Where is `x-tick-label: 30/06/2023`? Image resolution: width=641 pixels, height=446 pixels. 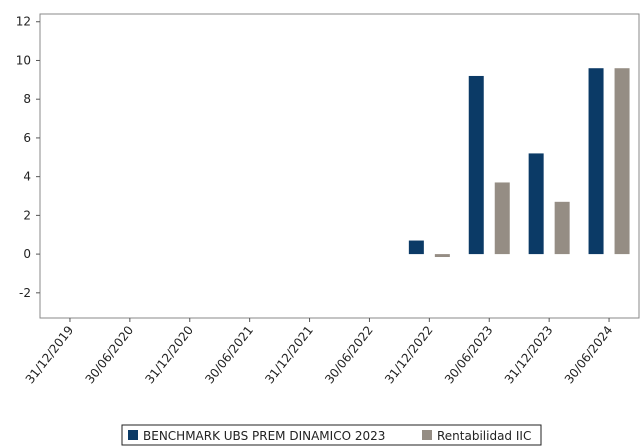 x-tick-label: 30/06/2023 is located at coordinates (469, 354).